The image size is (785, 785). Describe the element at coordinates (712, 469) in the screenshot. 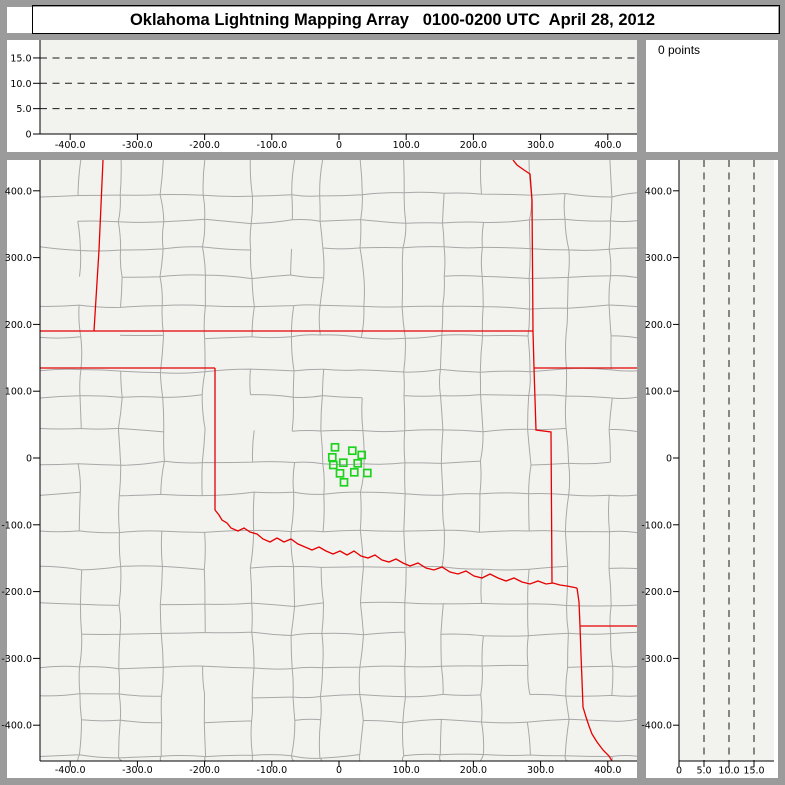

I see `altitude-north-south-panel` at that location.